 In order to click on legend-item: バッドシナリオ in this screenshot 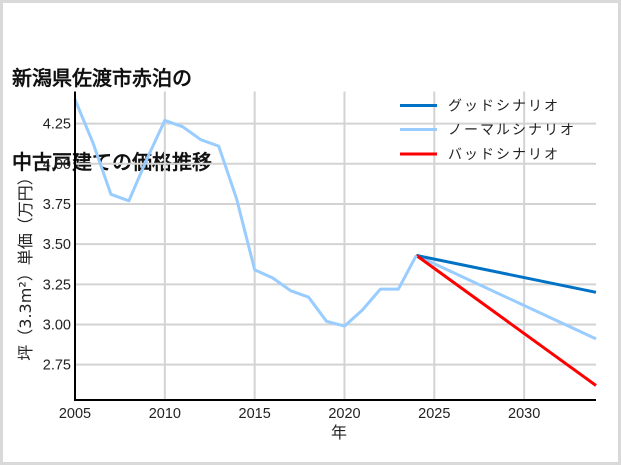, I will do `click(480, 155)`.